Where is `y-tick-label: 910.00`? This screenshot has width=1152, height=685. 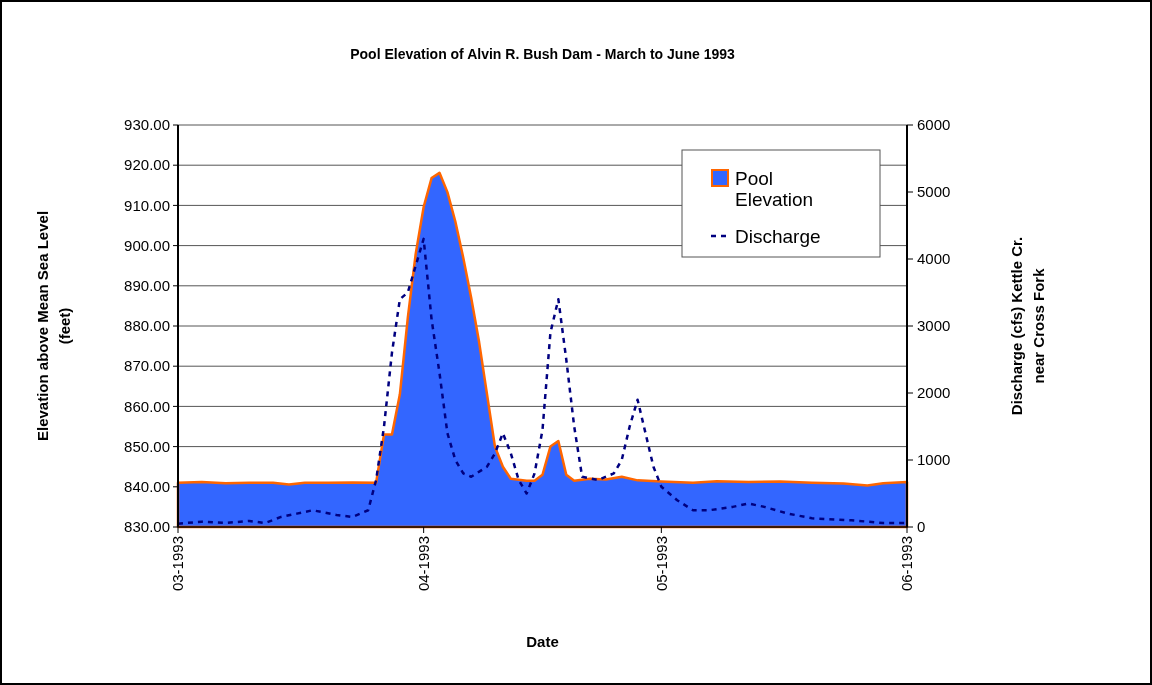
y-tick-label: 910.00 is located at coordinates (147, 205).